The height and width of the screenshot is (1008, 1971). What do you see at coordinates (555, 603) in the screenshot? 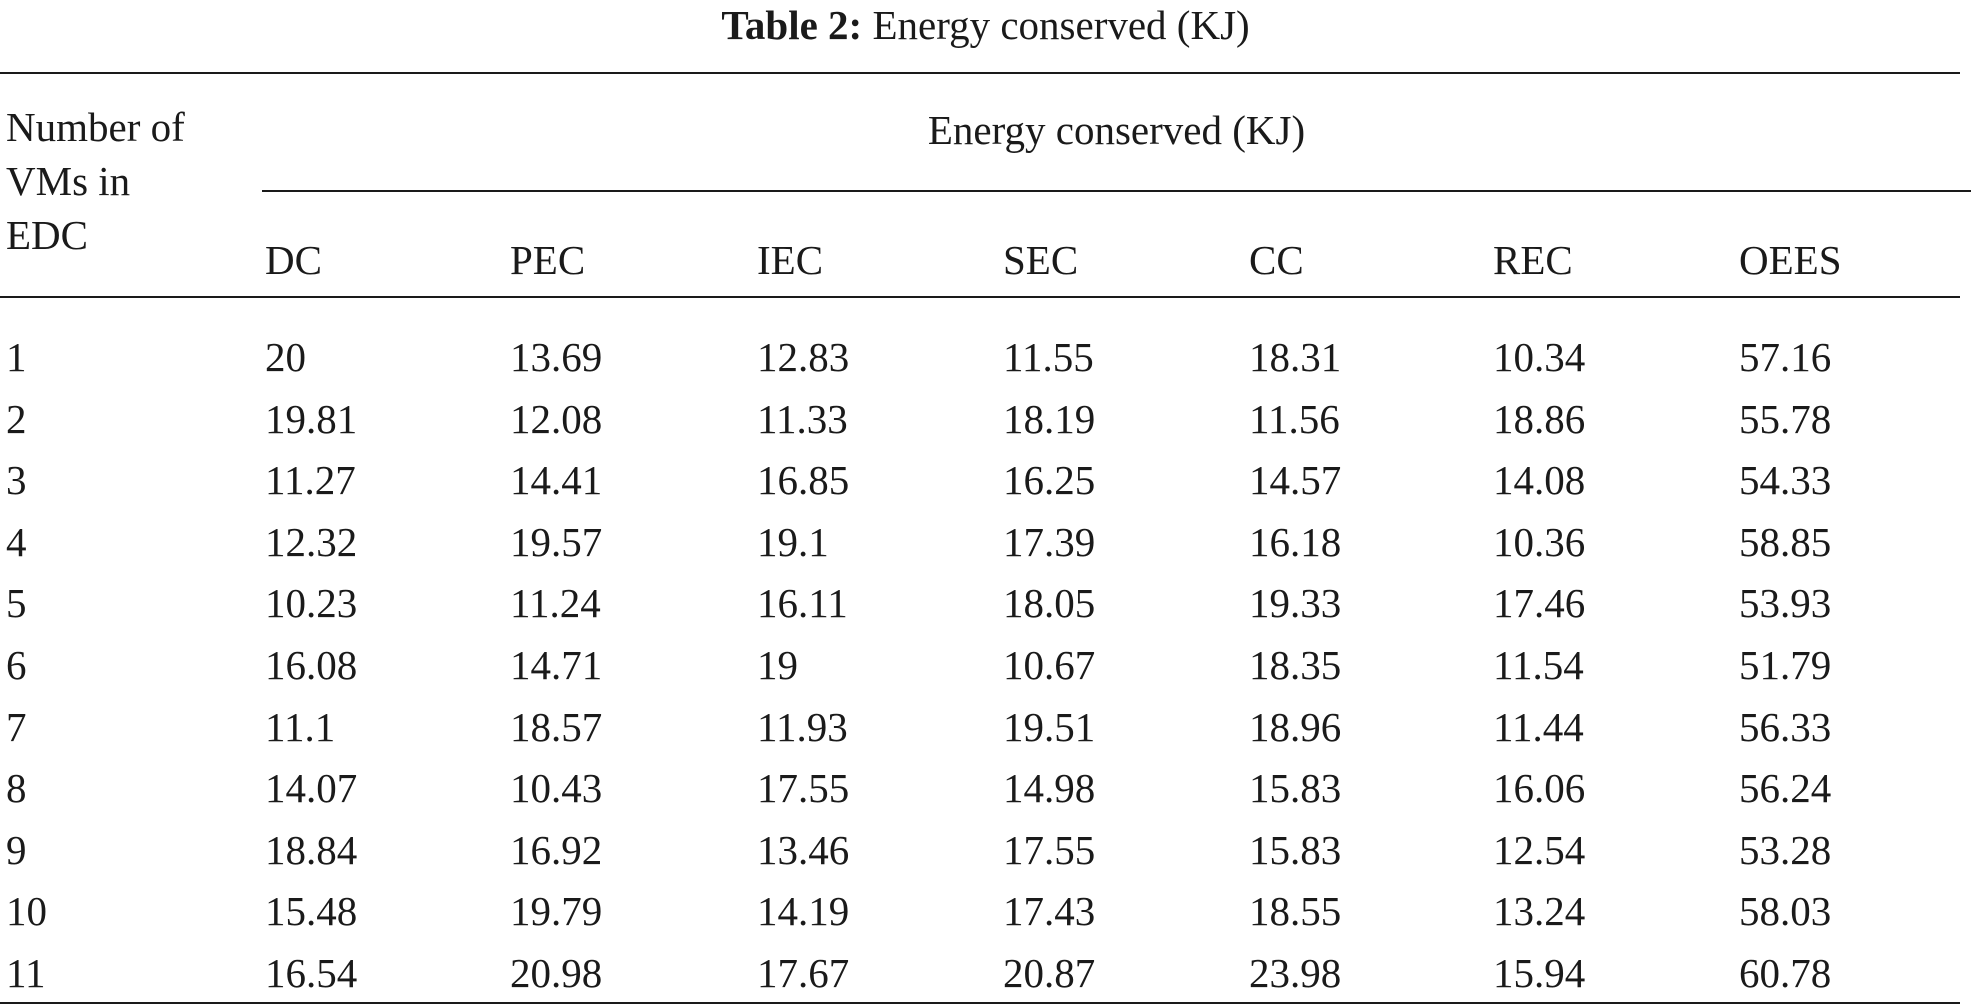
I see `cell-pec: 11.24` at bounding box center [555, 603].